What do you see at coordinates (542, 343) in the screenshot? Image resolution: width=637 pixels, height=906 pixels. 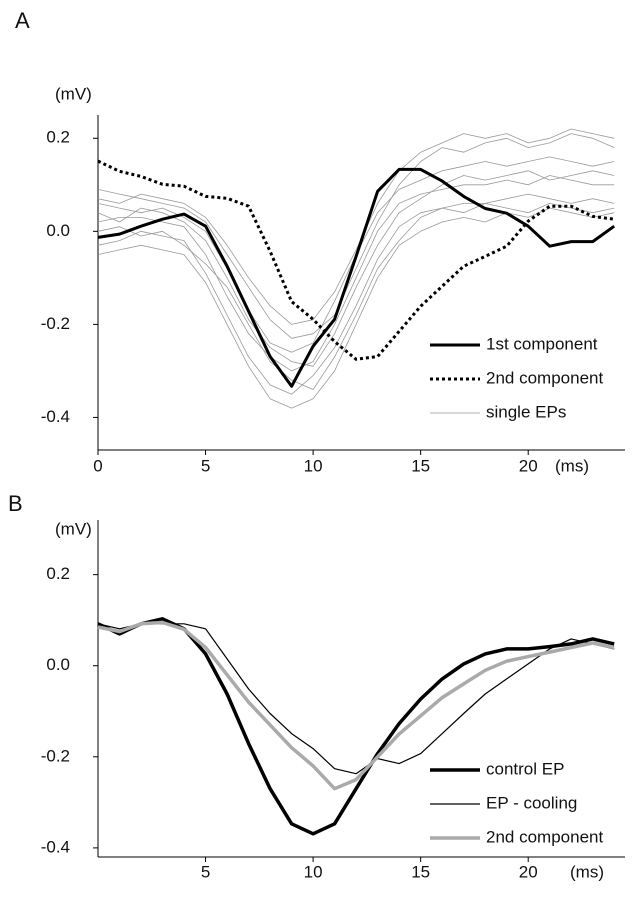 I see `legend-label: 1st component` at bounding box center [542, 343].